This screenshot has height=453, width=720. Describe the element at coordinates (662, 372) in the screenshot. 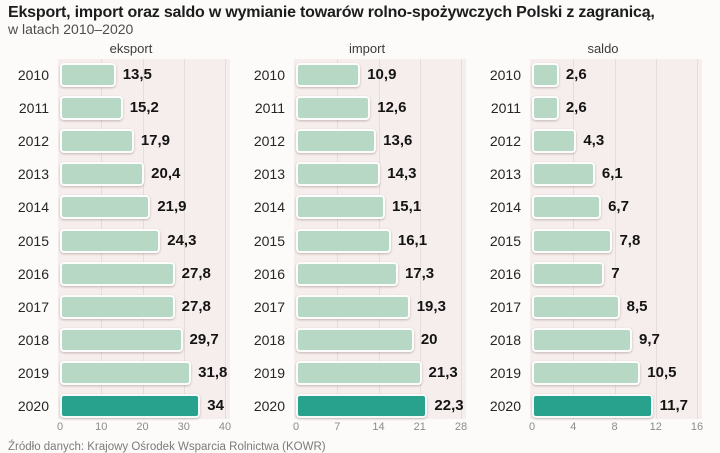

I see `value-label: 10,5` at that location.